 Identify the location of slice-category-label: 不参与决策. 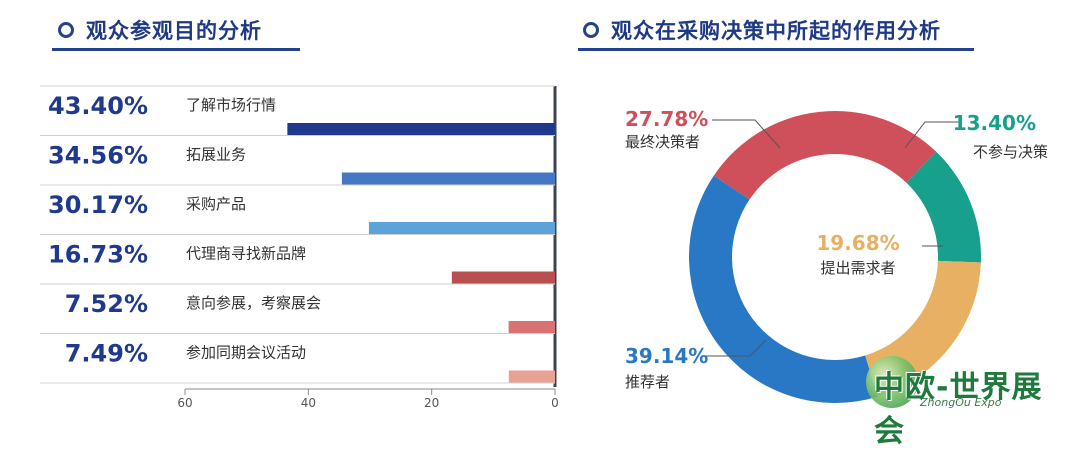
(1010, 152).